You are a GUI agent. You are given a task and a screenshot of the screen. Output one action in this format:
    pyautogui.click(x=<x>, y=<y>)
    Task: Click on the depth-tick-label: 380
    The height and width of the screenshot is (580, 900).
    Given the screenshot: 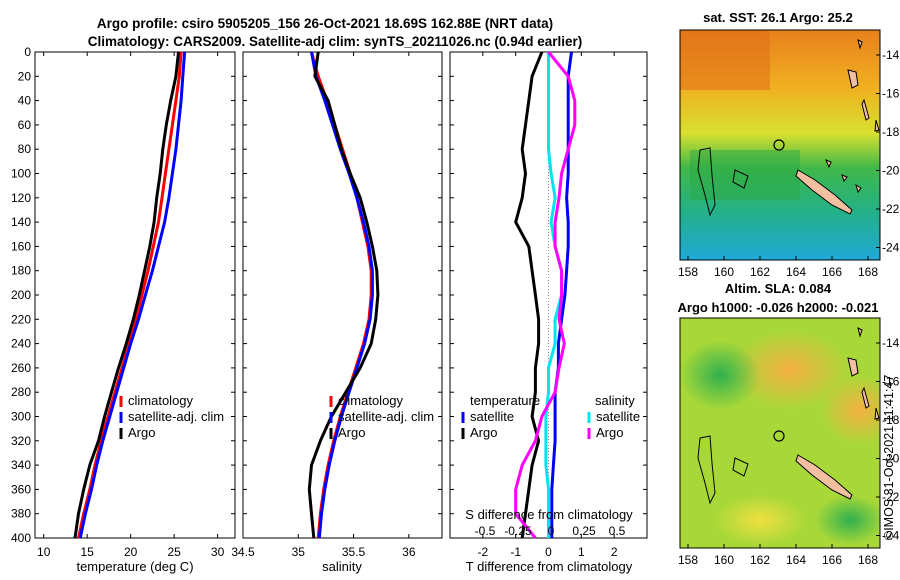 What is the action you would take?
    pyautogui.click(x=21, y=514)
    